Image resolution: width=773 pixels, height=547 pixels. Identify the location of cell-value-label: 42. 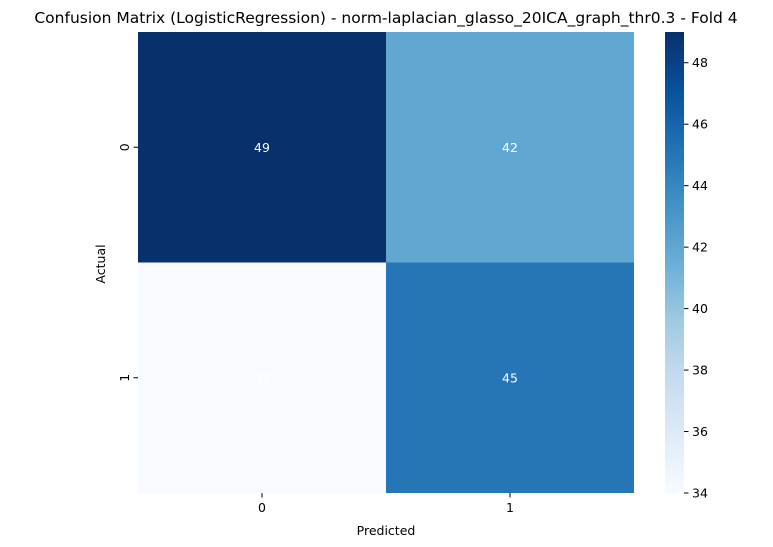
(510, 147).